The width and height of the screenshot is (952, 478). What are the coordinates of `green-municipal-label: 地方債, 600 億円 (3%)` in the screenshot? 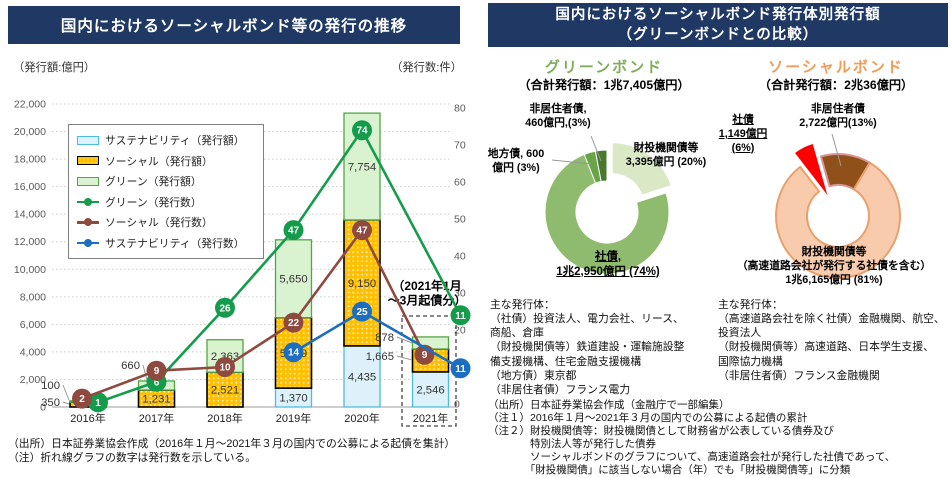 It's located at (516, 161).